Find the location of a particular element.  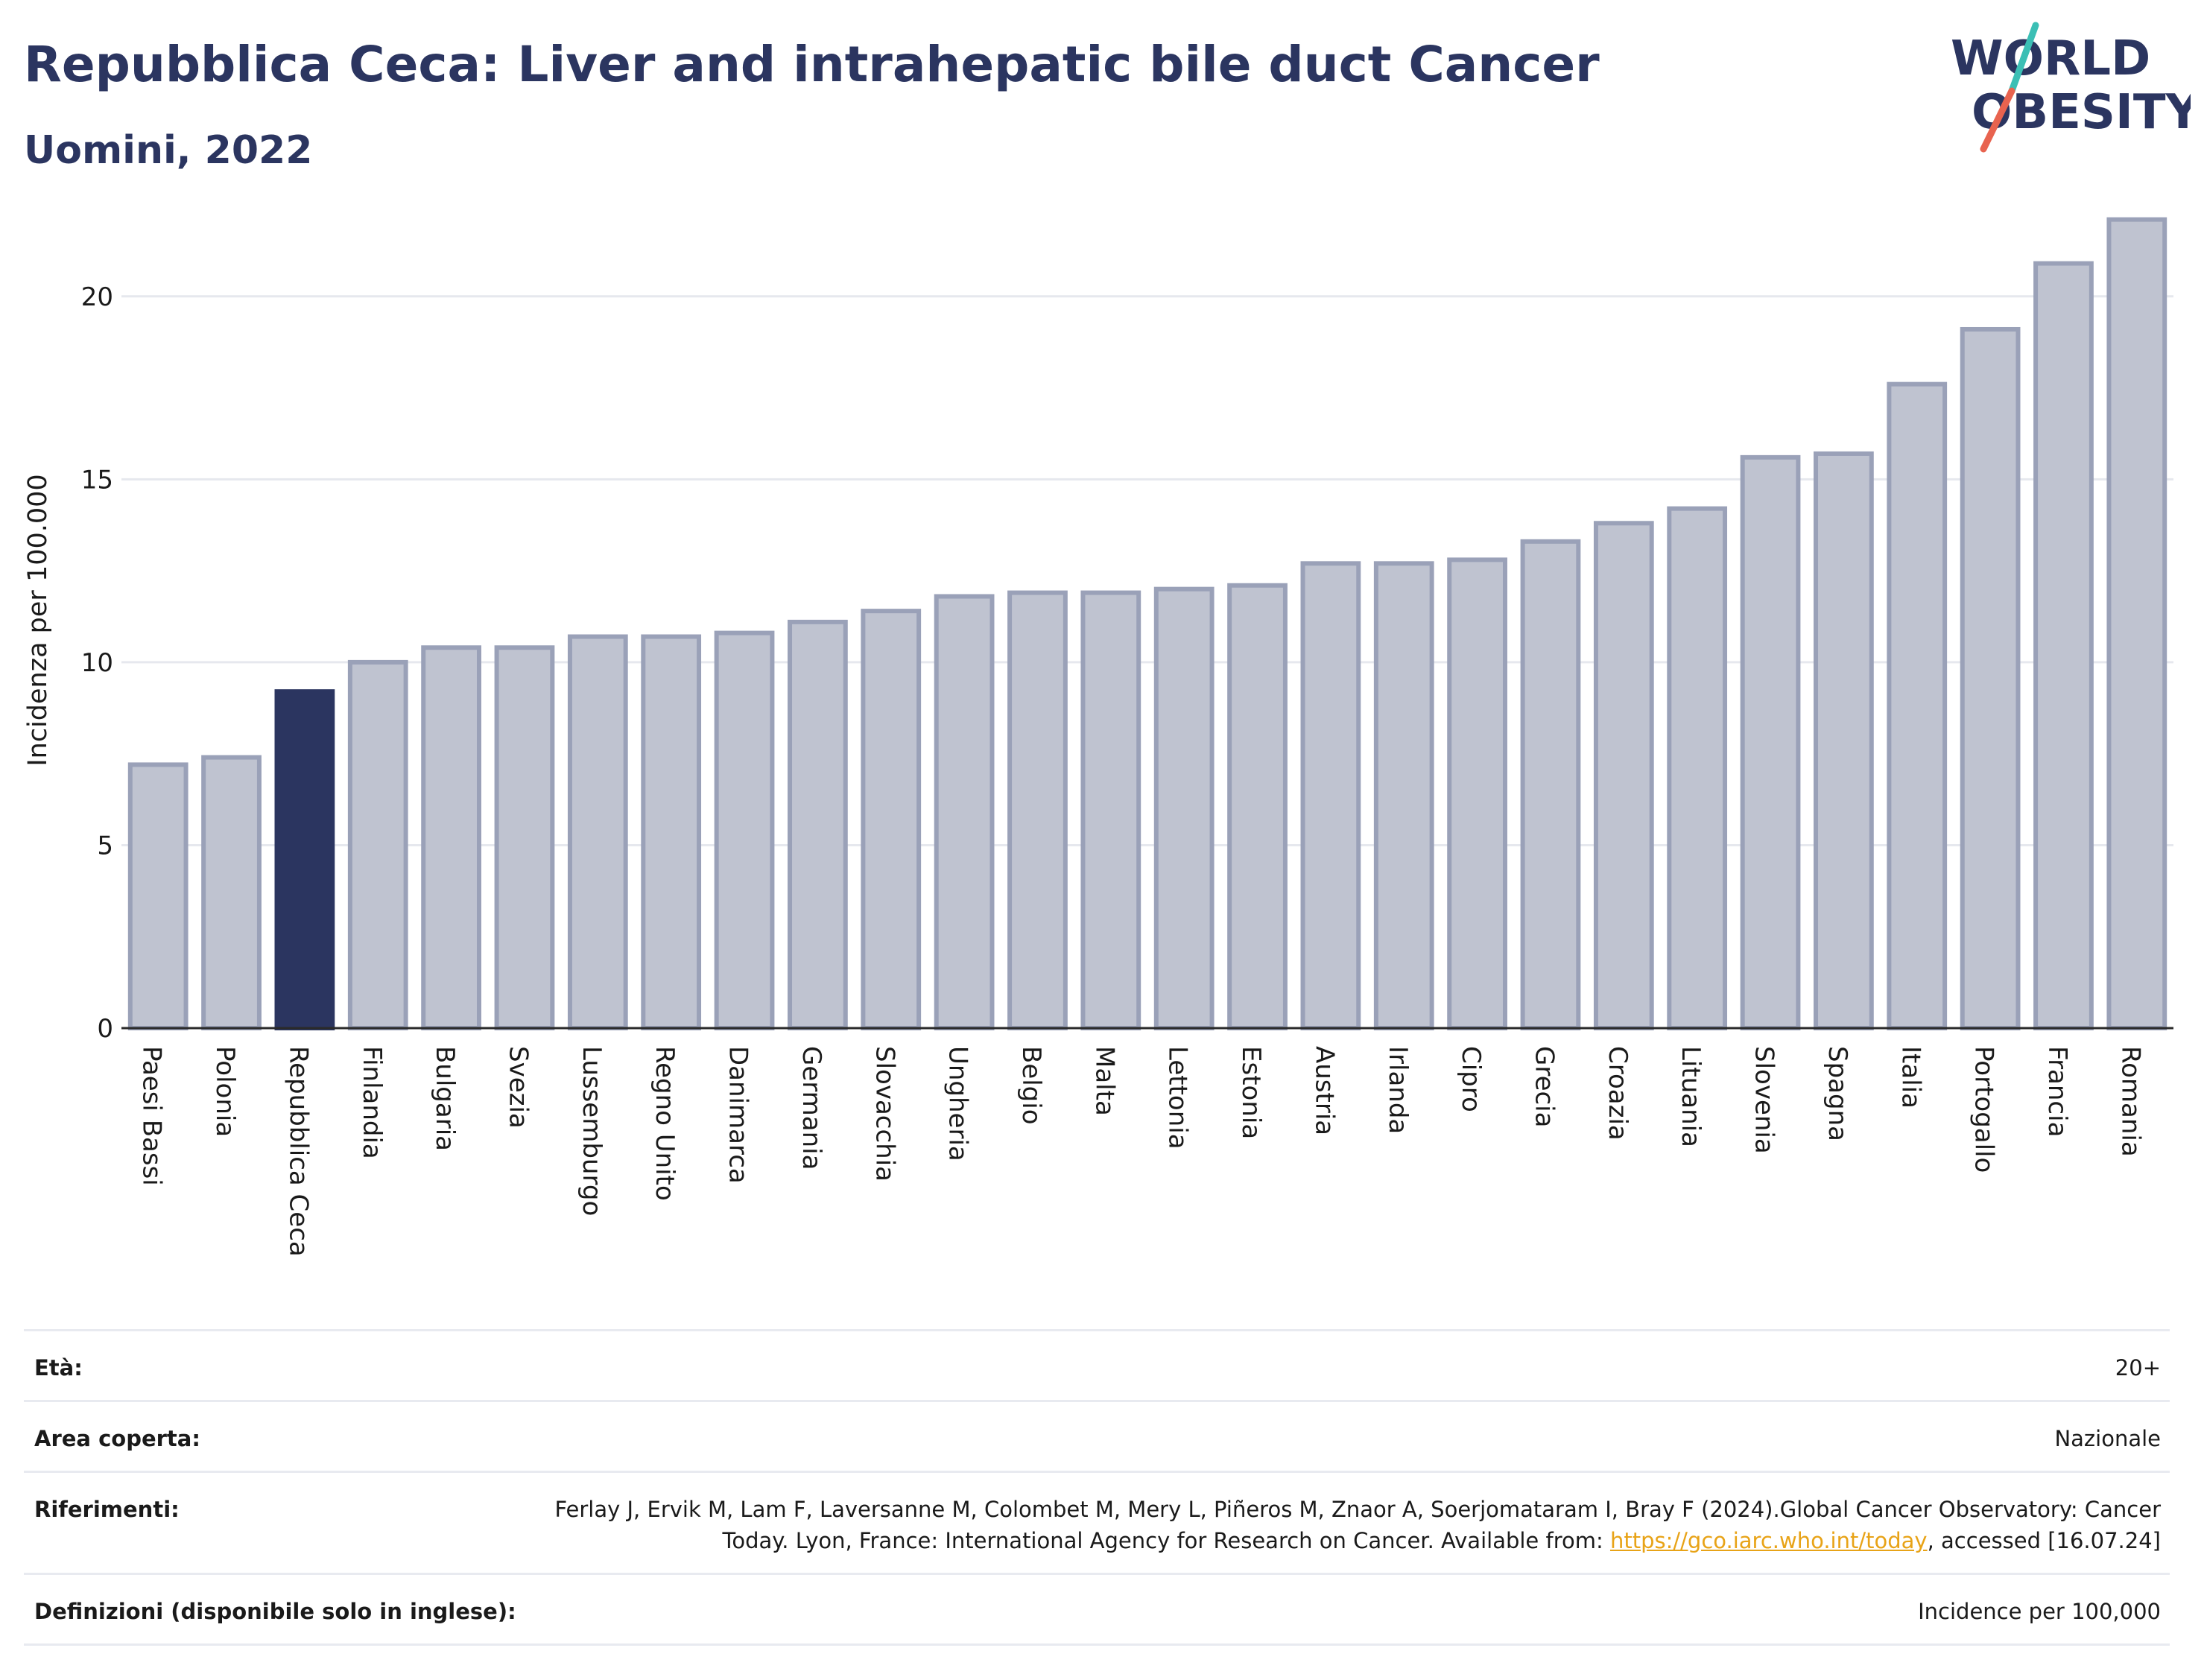

x-tick-label: Estonia is located at coordinates (1251, 1092).